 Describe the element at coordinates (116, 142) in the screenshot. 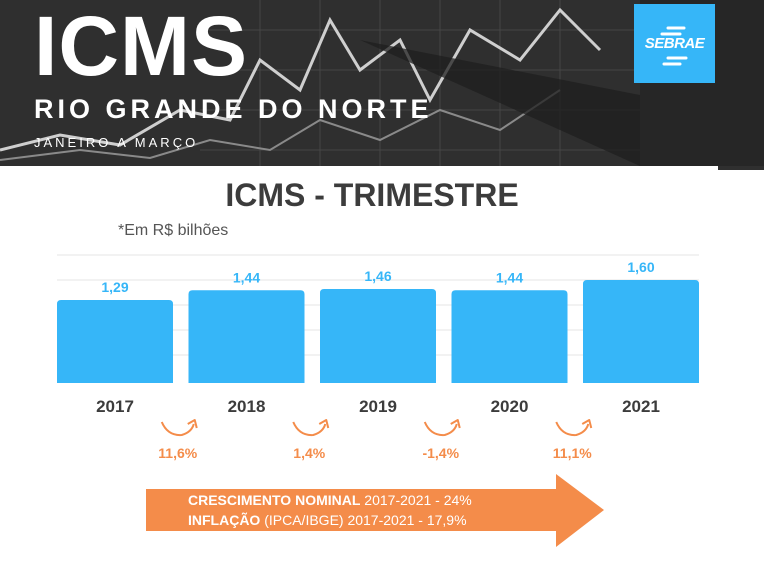

I see `period-label: JANEIRO A MARÇO` at that location.